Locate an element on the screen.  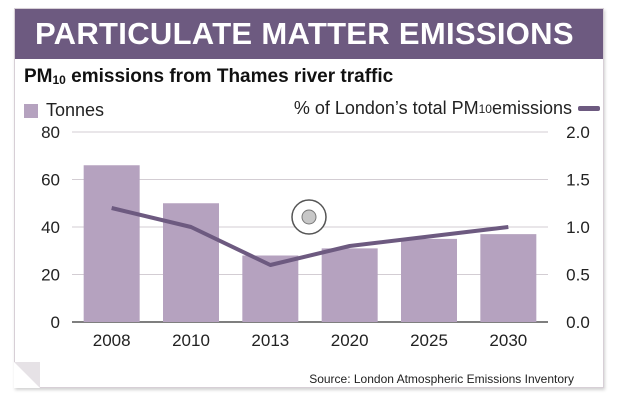
banner-title: PARTICULATE MATTER EMISSIONS is located at coordinates (304, 33).